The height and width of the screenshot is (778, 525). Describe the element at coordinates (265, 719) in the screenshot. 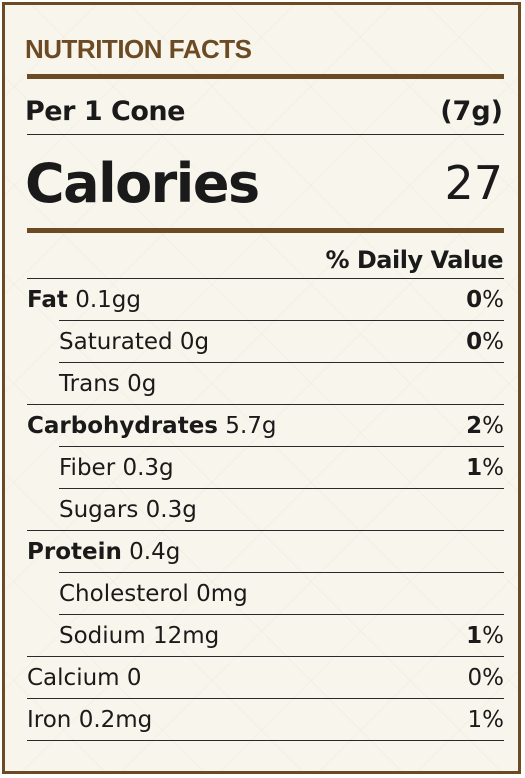

I see `nutrient-row-iron: Iron 0.2mg 1%` at that location.